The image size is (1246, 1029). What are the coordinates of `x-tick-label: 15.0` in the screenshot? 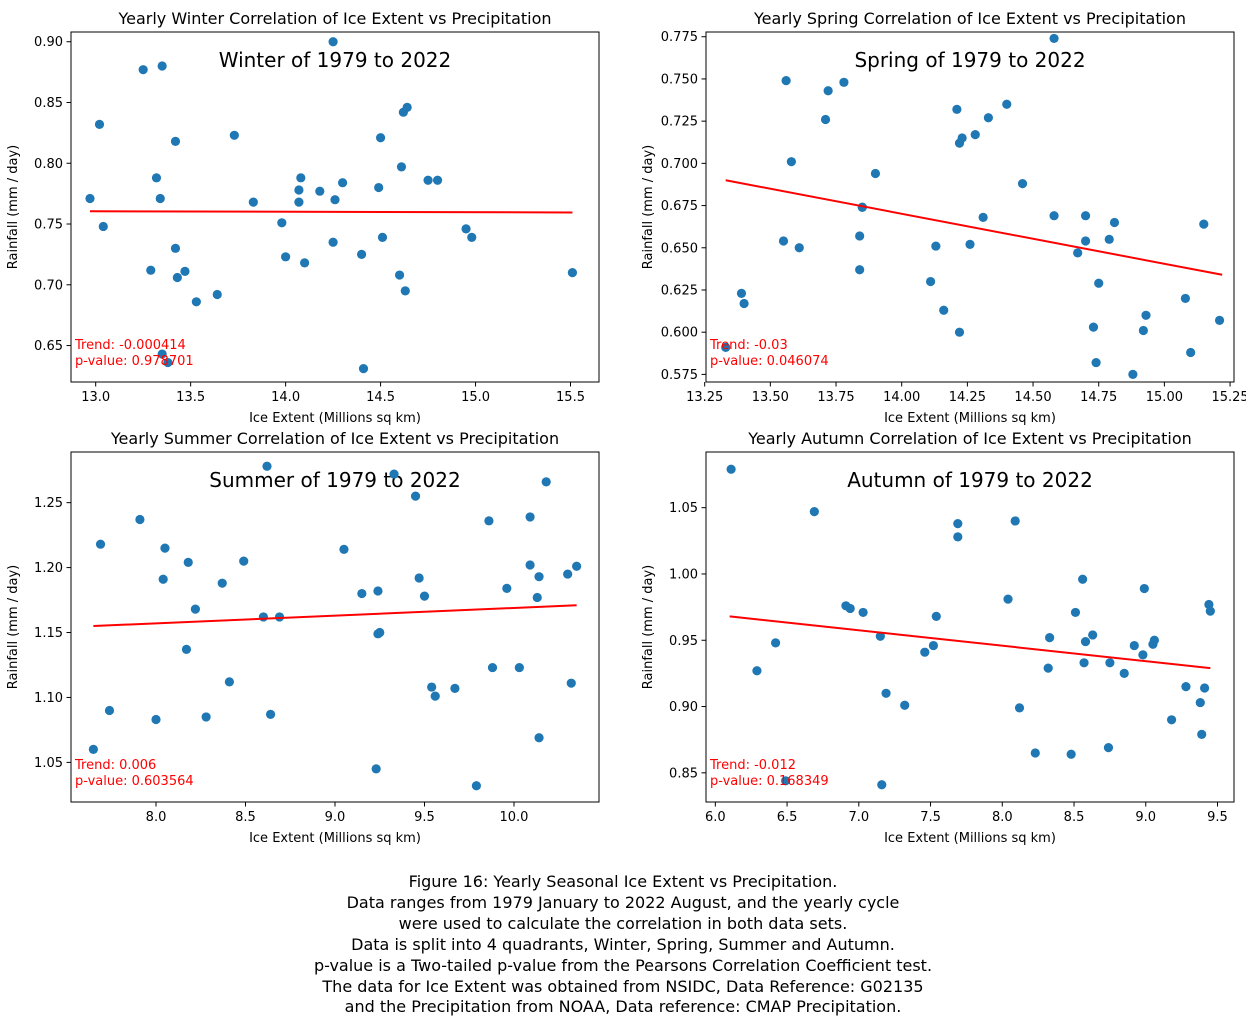 It's located at (475, 397).